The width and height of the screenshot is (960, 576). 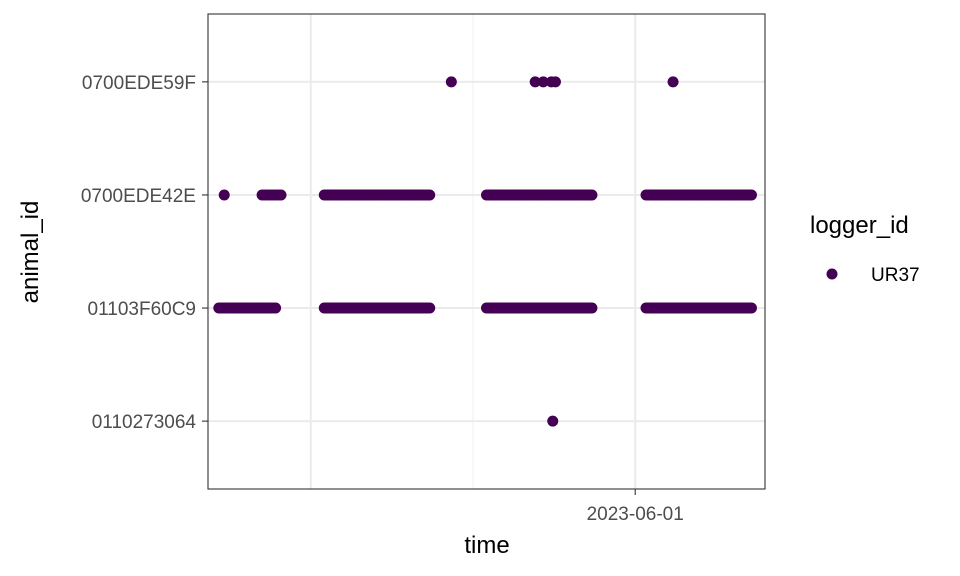 What do you see at coordinates (832, 274) in the screenshot?
I see `legend-key-ur37` at bounding box center [832, 274].